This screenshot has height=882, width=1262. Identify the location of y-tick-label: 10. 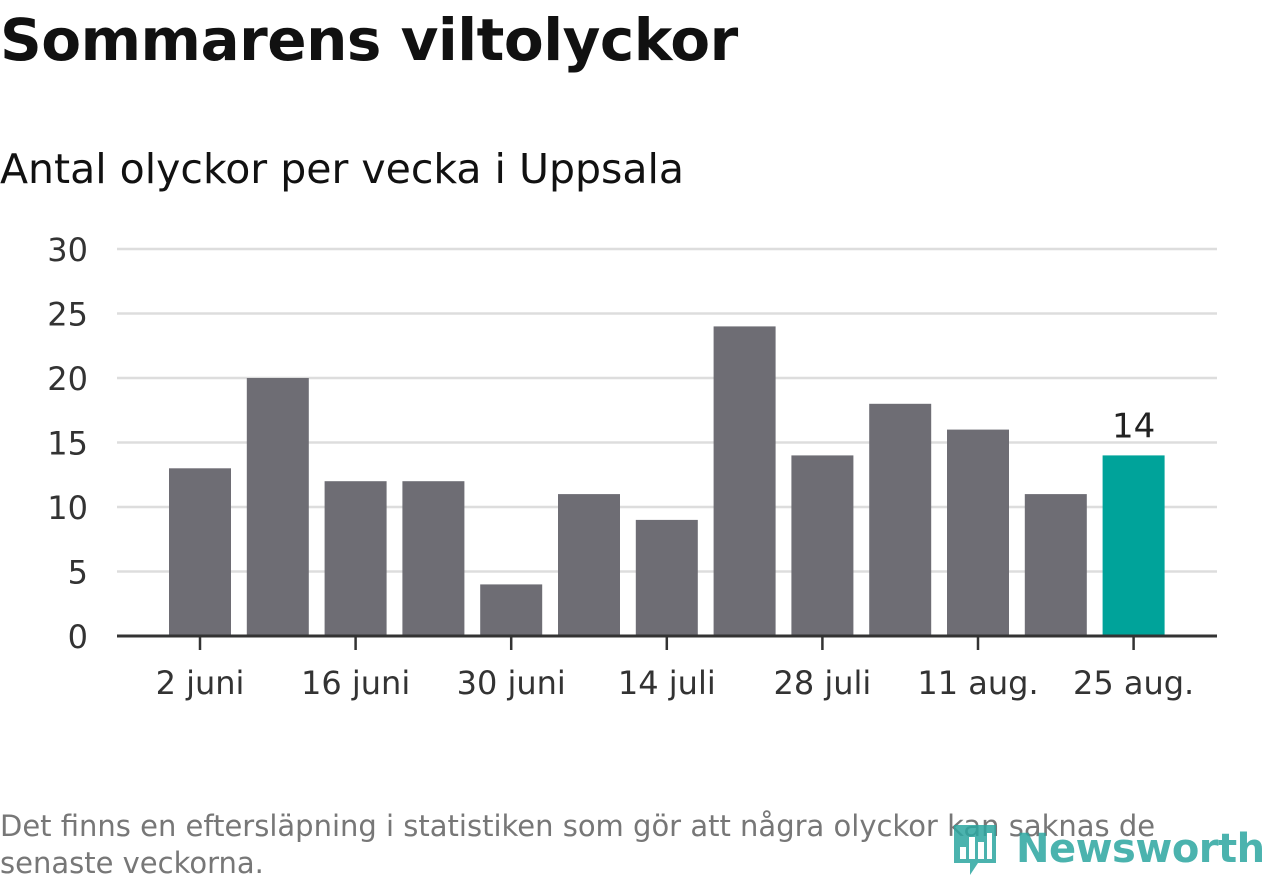
(67, 508).